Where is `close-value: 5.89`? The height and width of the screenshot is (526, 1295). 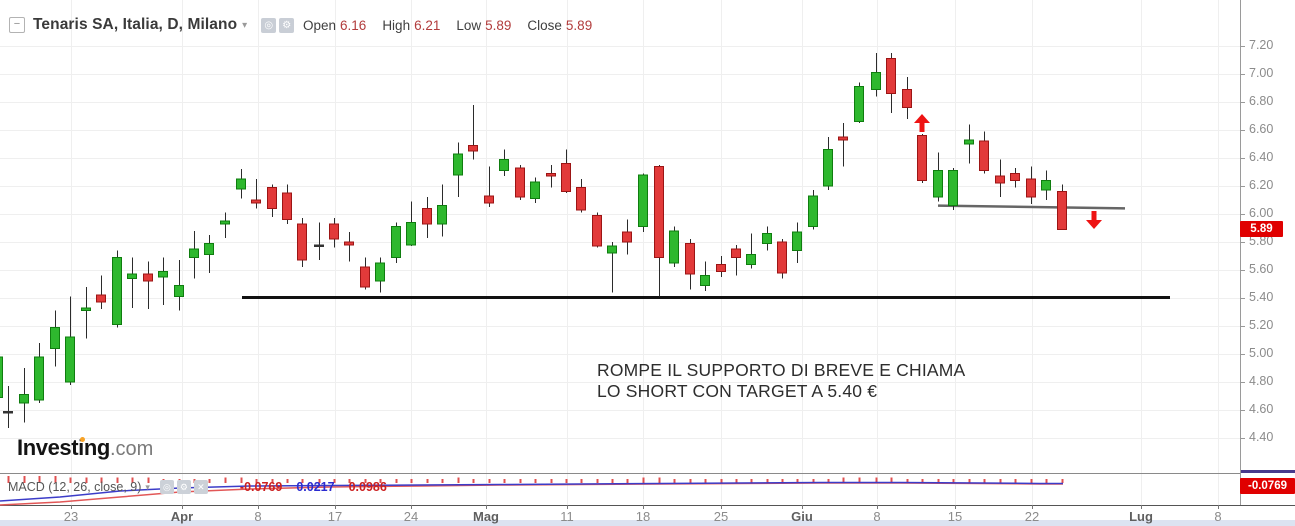
close-value: 5.89 is located at coordinates (579, 25).